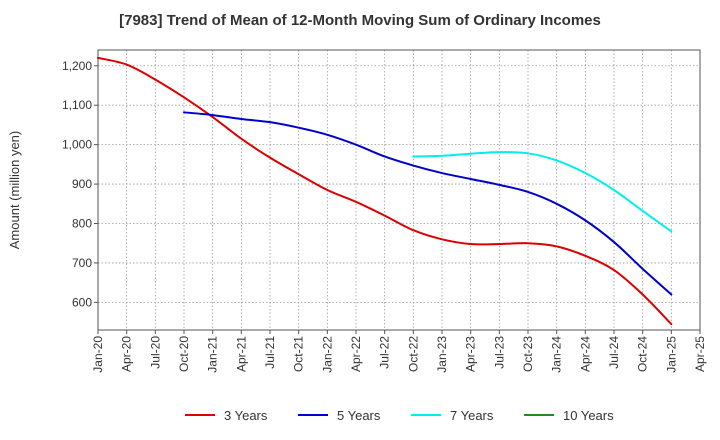 The height and width of the screenshot is (440, 720). Describe the element at coordinates (98, 354) in the screenshot. I see `x-tick-label: Jan-20` at that location.